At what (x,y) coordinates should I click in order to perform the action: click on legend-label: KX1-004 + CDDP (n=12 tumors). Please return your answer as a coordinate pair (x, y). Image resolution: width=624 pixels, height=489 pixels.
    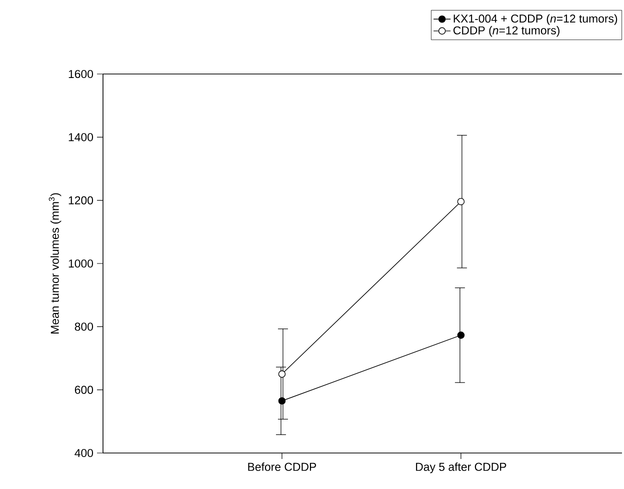
    Looking at the image, I should click on (536, 19).